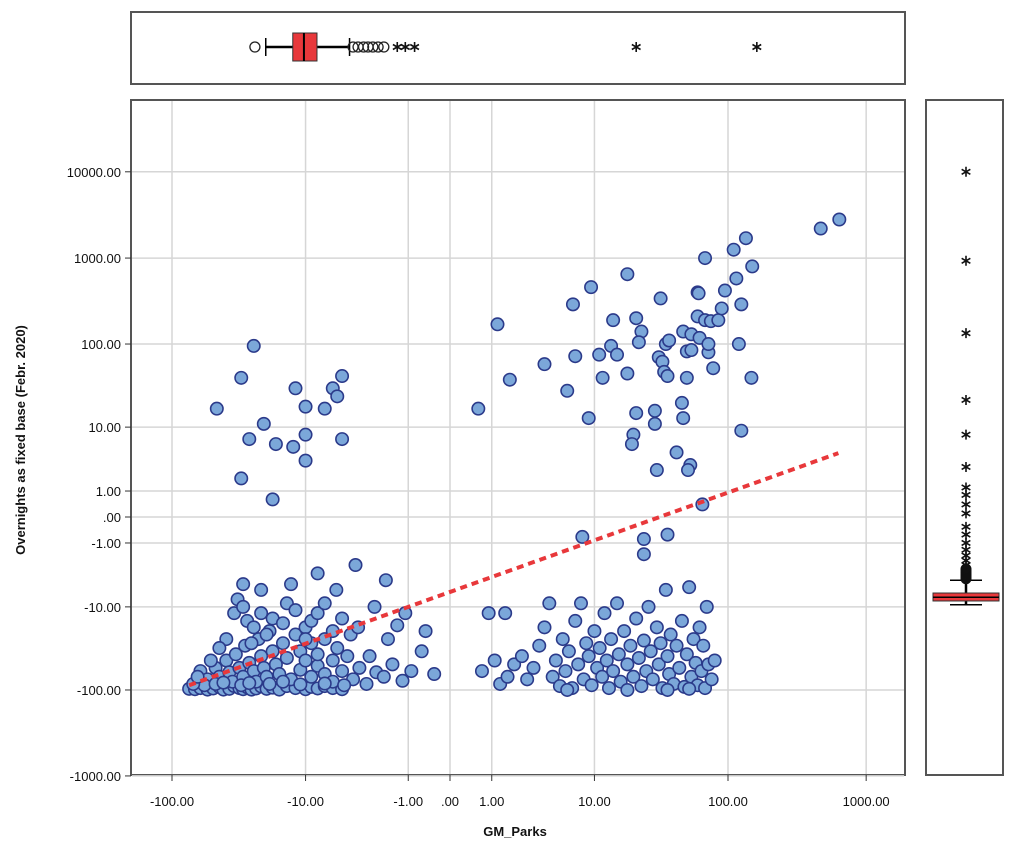  I want to click on y-tick-label: 1.00, so click(108, 491).